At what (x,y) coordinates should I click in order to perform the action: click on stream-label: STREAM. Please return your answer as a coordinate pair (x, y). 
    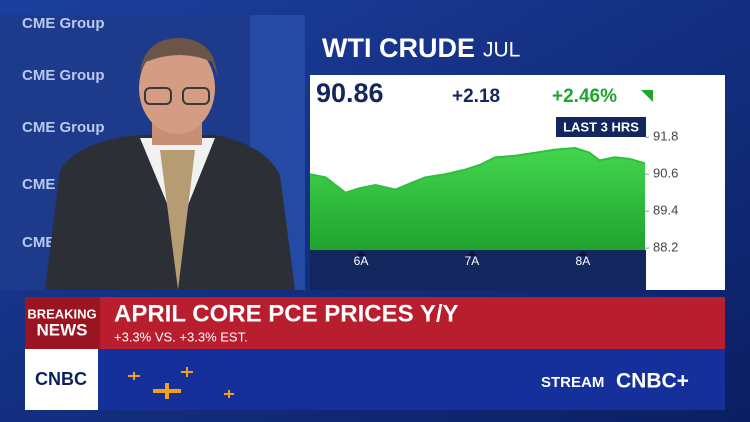
    Looking at the image, I should click on (572, 382).